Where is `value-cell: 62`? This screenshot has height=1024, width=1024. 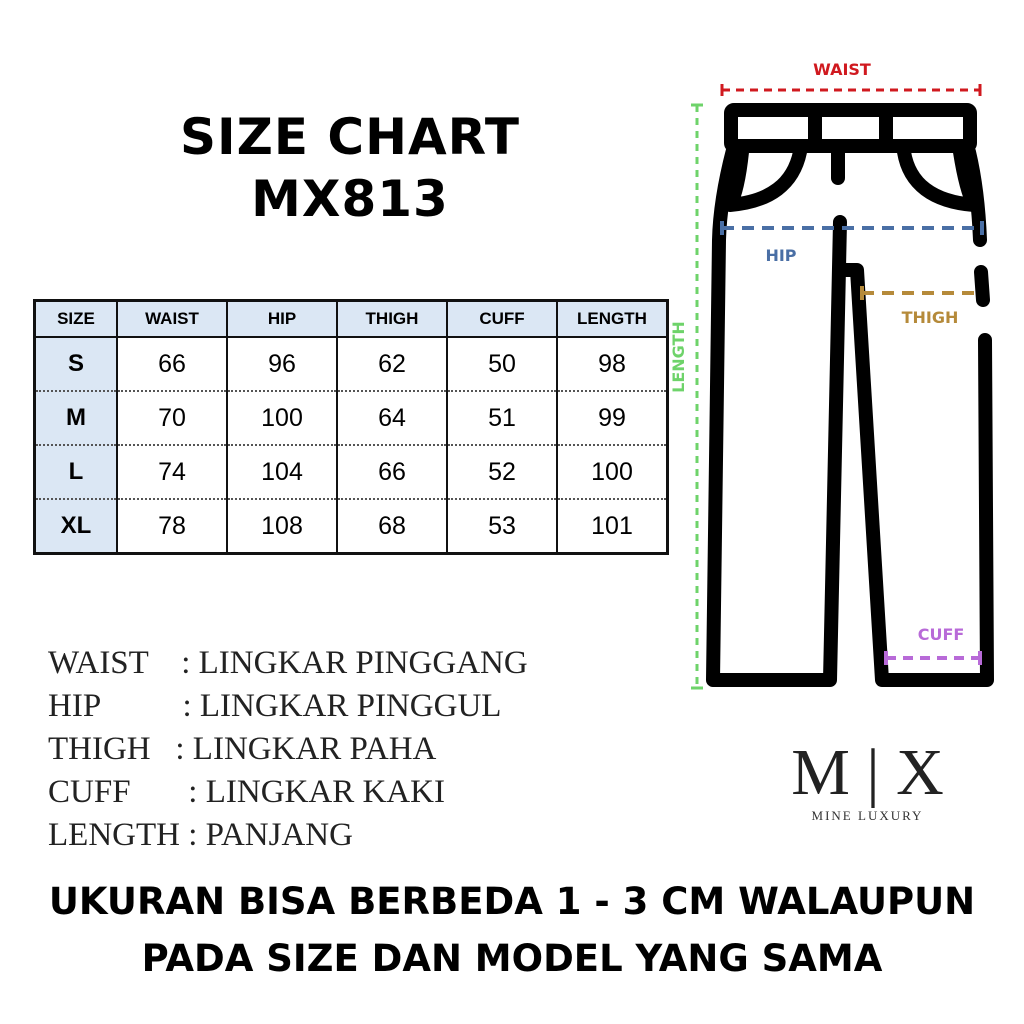 value-cell: 62 is located at coordinates (392, 364).